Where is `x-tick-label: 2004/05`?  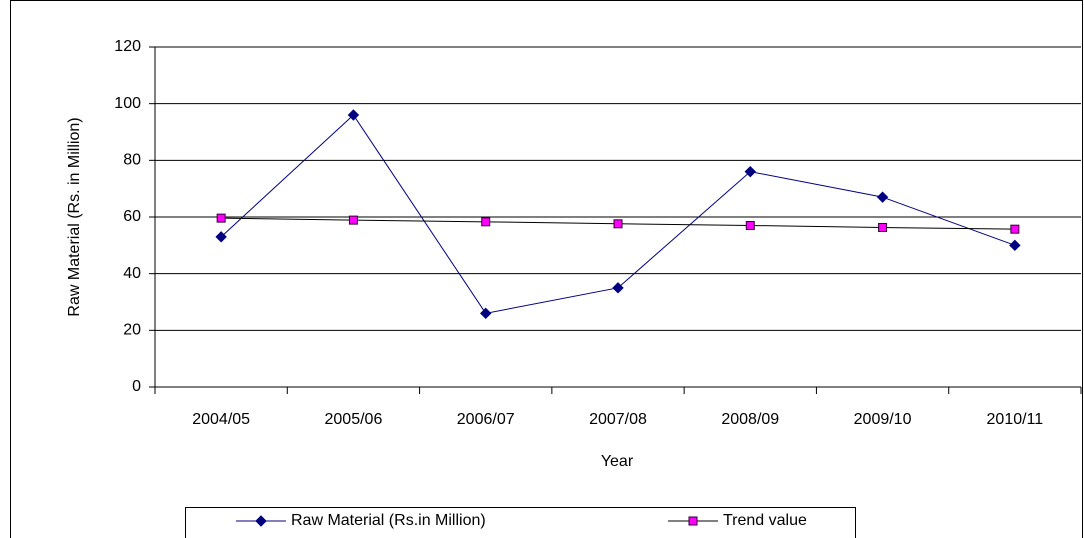 x-tick-label: 2004/05 is located at coordinates (221, 419).